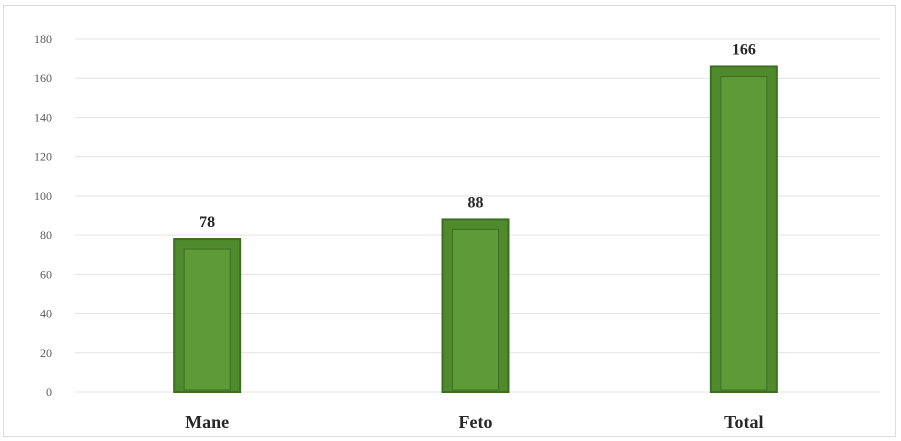 The height and width of the screenshot is (441, 901). I want to click on y-tick-label: 120, so click(43, 157).